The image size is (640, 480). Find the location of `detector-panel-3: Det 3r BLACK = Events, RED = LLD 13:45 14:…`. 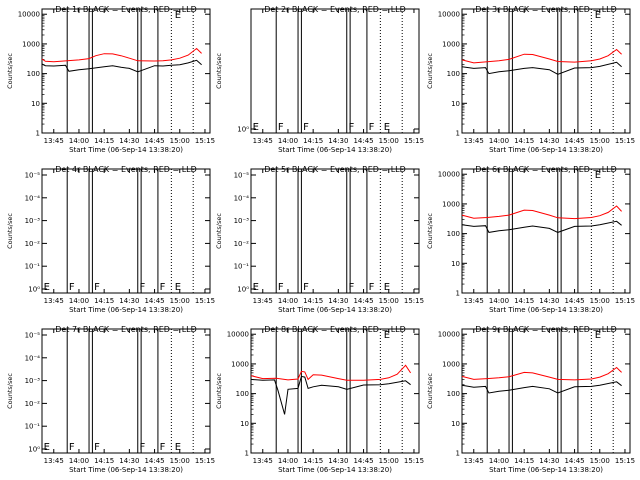

detector-panel-3: Det 3r BLACK = Events, RED = LLD 13:45 14:… is located at coordinates (530, 79).